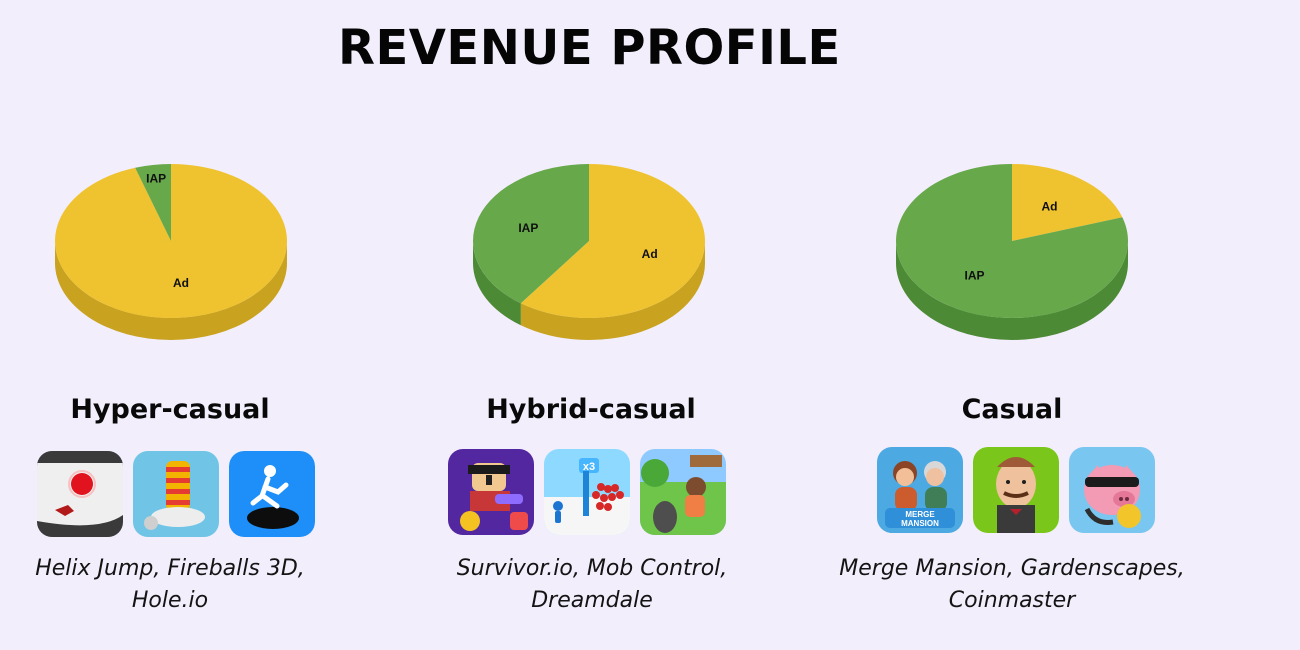 This screenshot has width=1300, height=650. I want to click on hyper-casual-pie-chart: Ad IAP, so click(171, 252).